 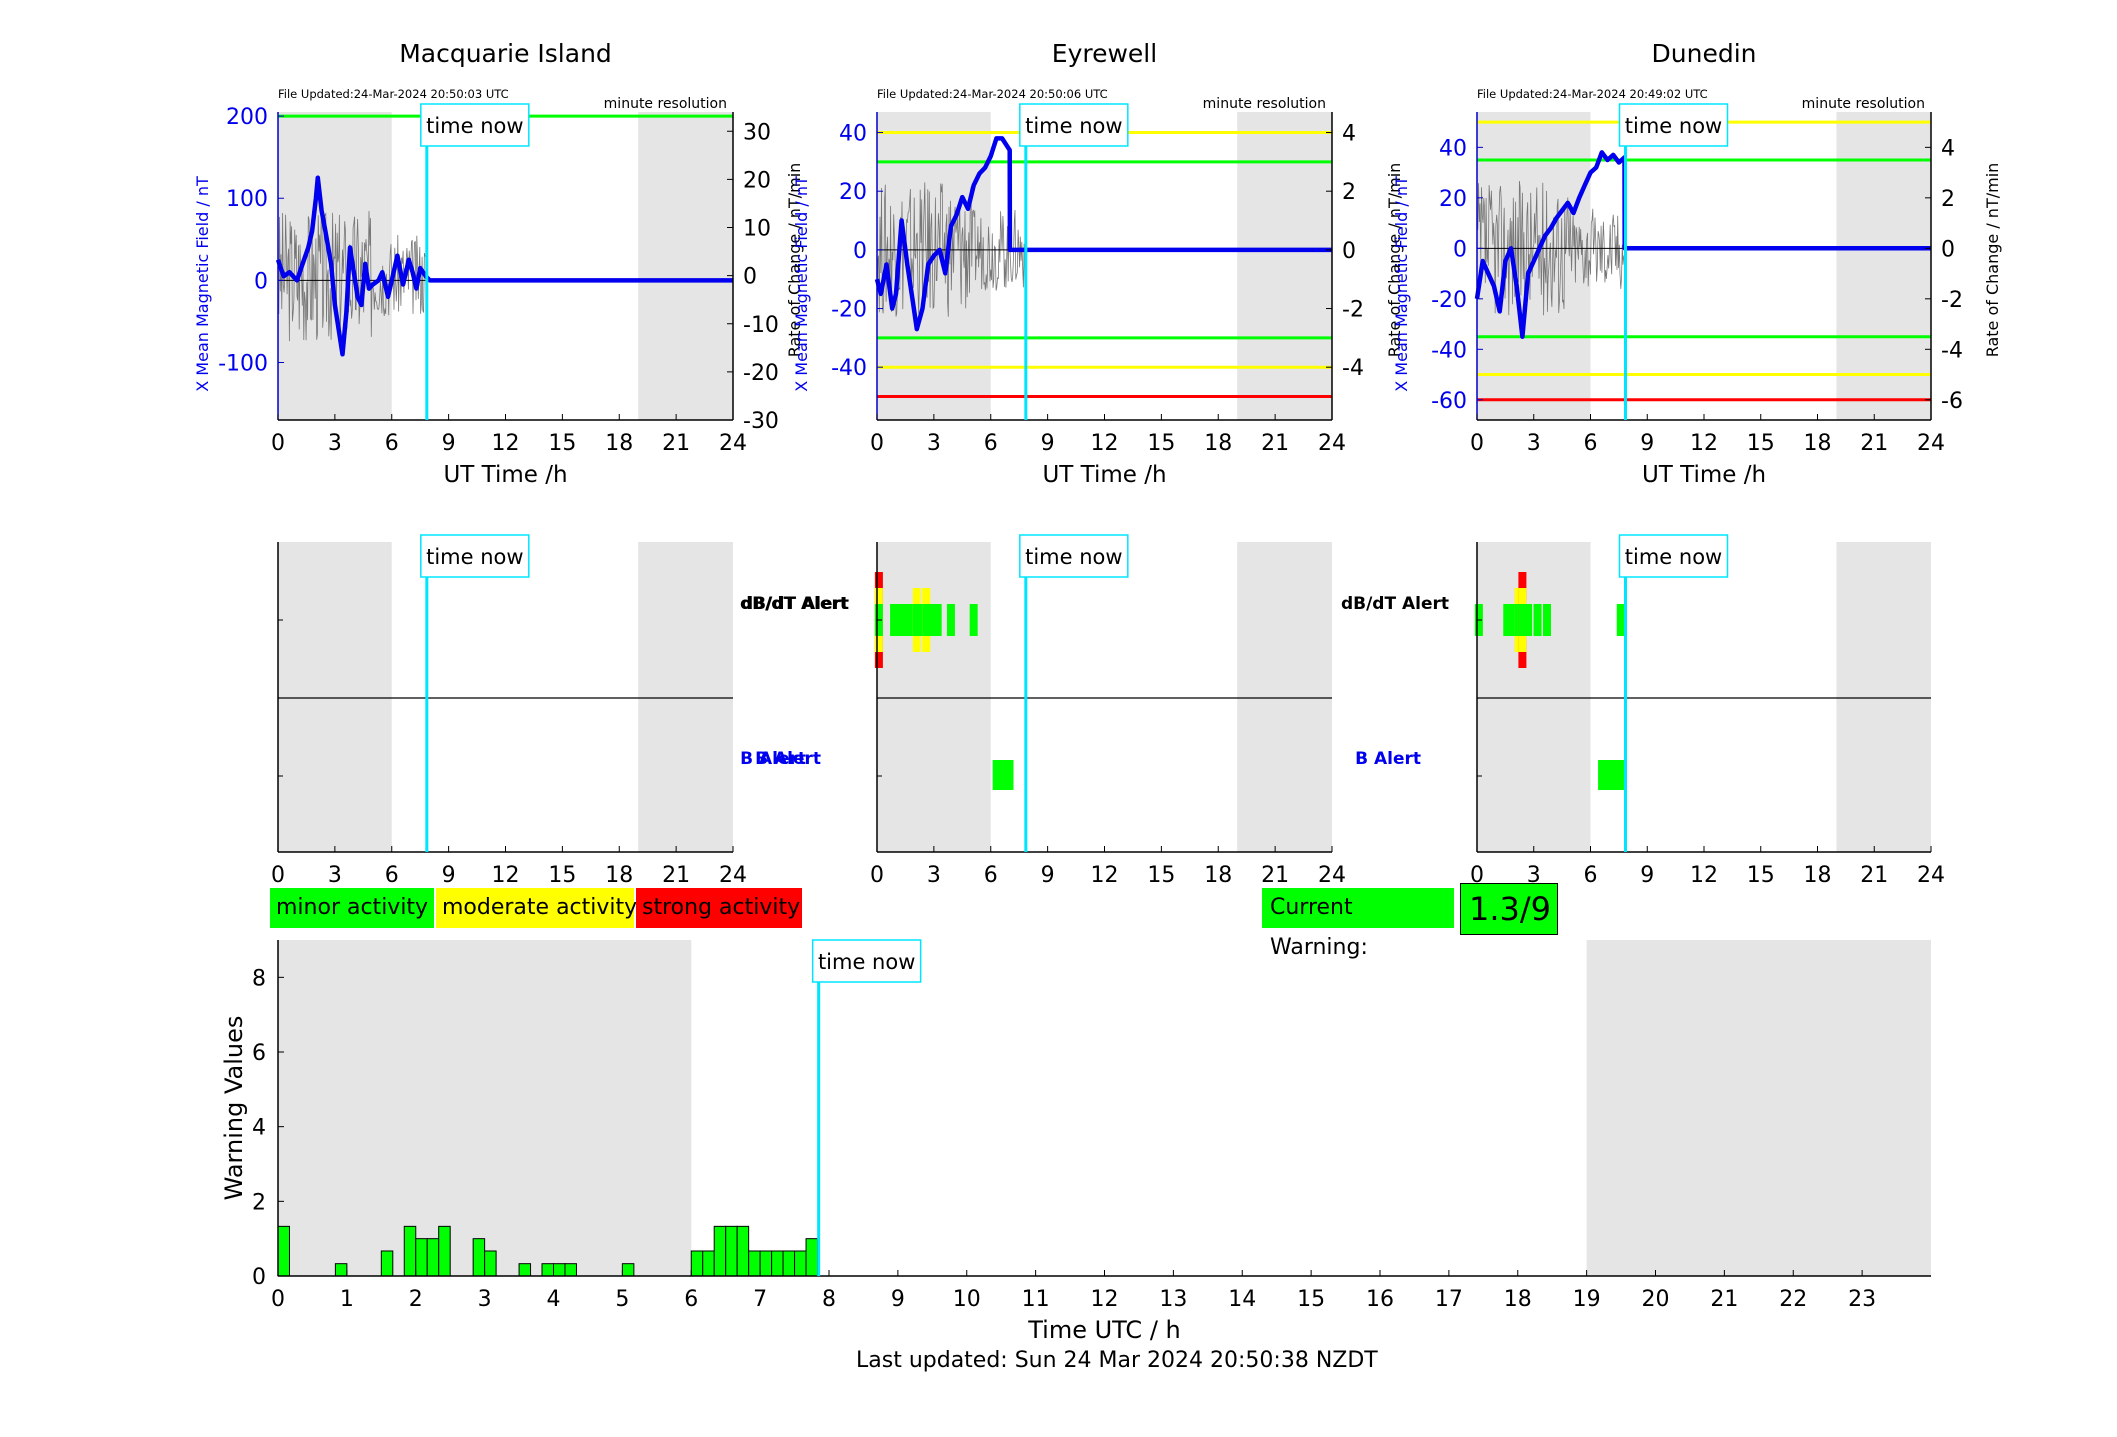 I want to click on field-panel-1-xtick-label-8: 24, so click(x=1332, y=443).